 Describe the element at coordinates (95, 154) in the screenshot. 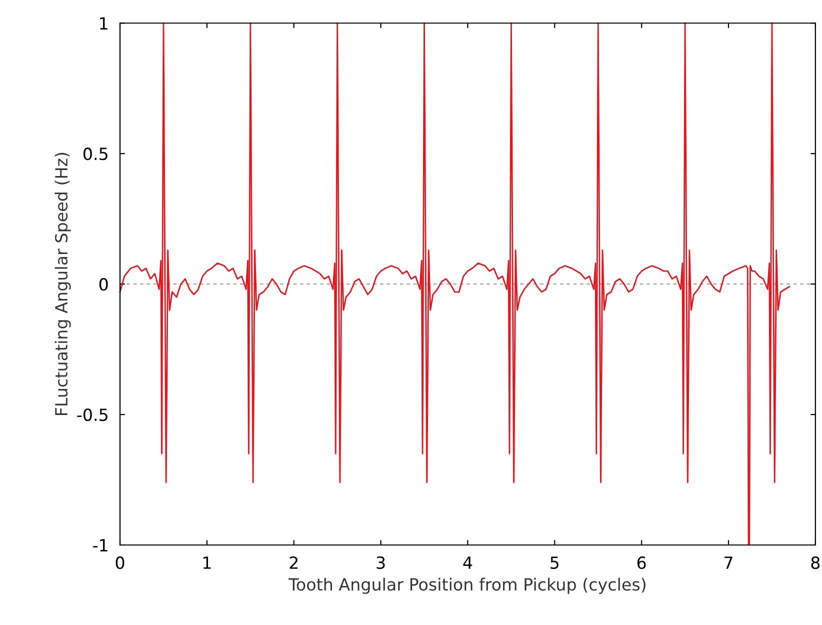

I see `y-tick-label: 0.5` at that location.